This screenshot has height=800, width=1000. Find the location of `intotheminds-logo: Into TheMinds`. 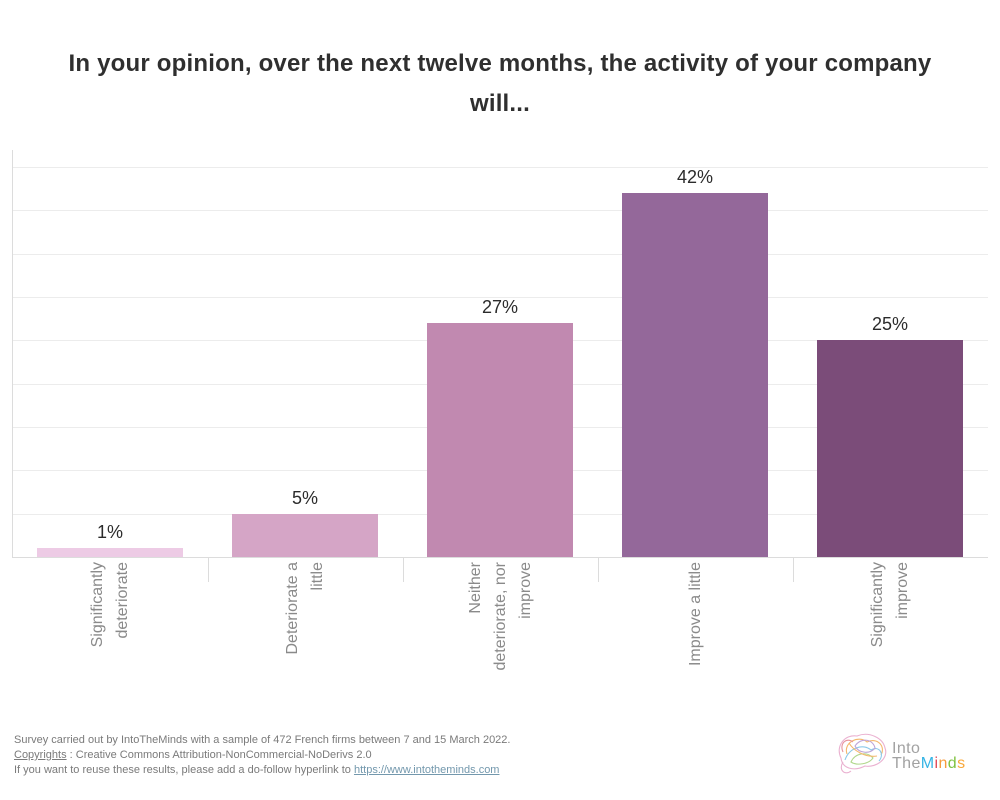

intotheminds-logo: Into TheMinds is located at coordinates (913, 759).